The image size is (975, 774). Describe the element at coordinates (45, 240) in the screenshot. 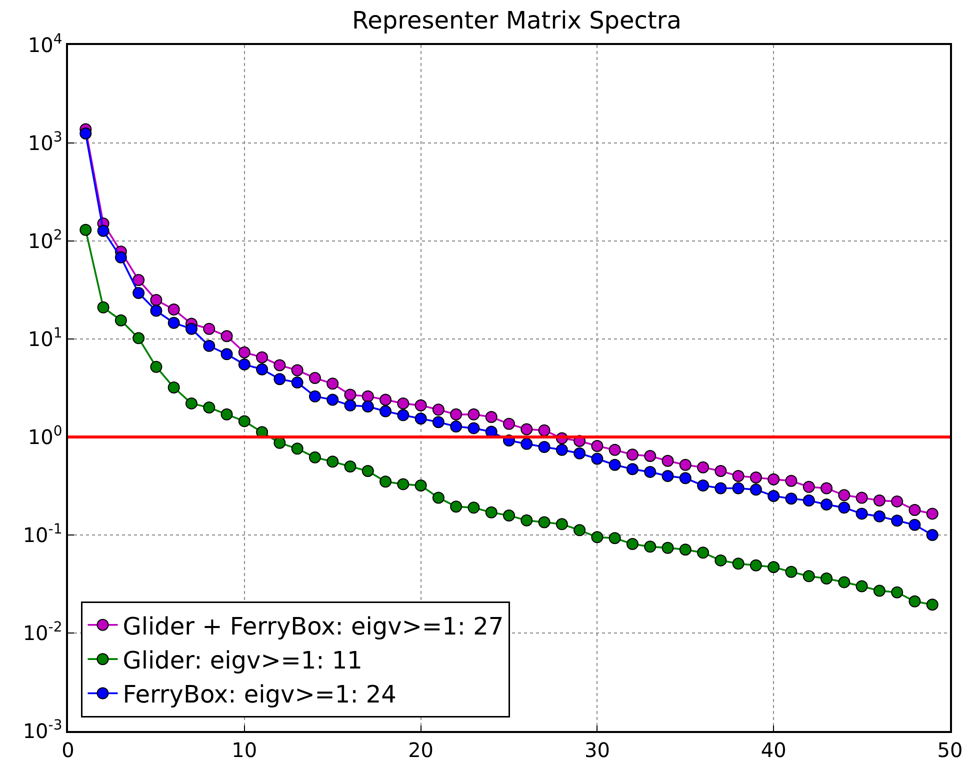

I see `y-tick-label: 10$^{2}$` at that location.